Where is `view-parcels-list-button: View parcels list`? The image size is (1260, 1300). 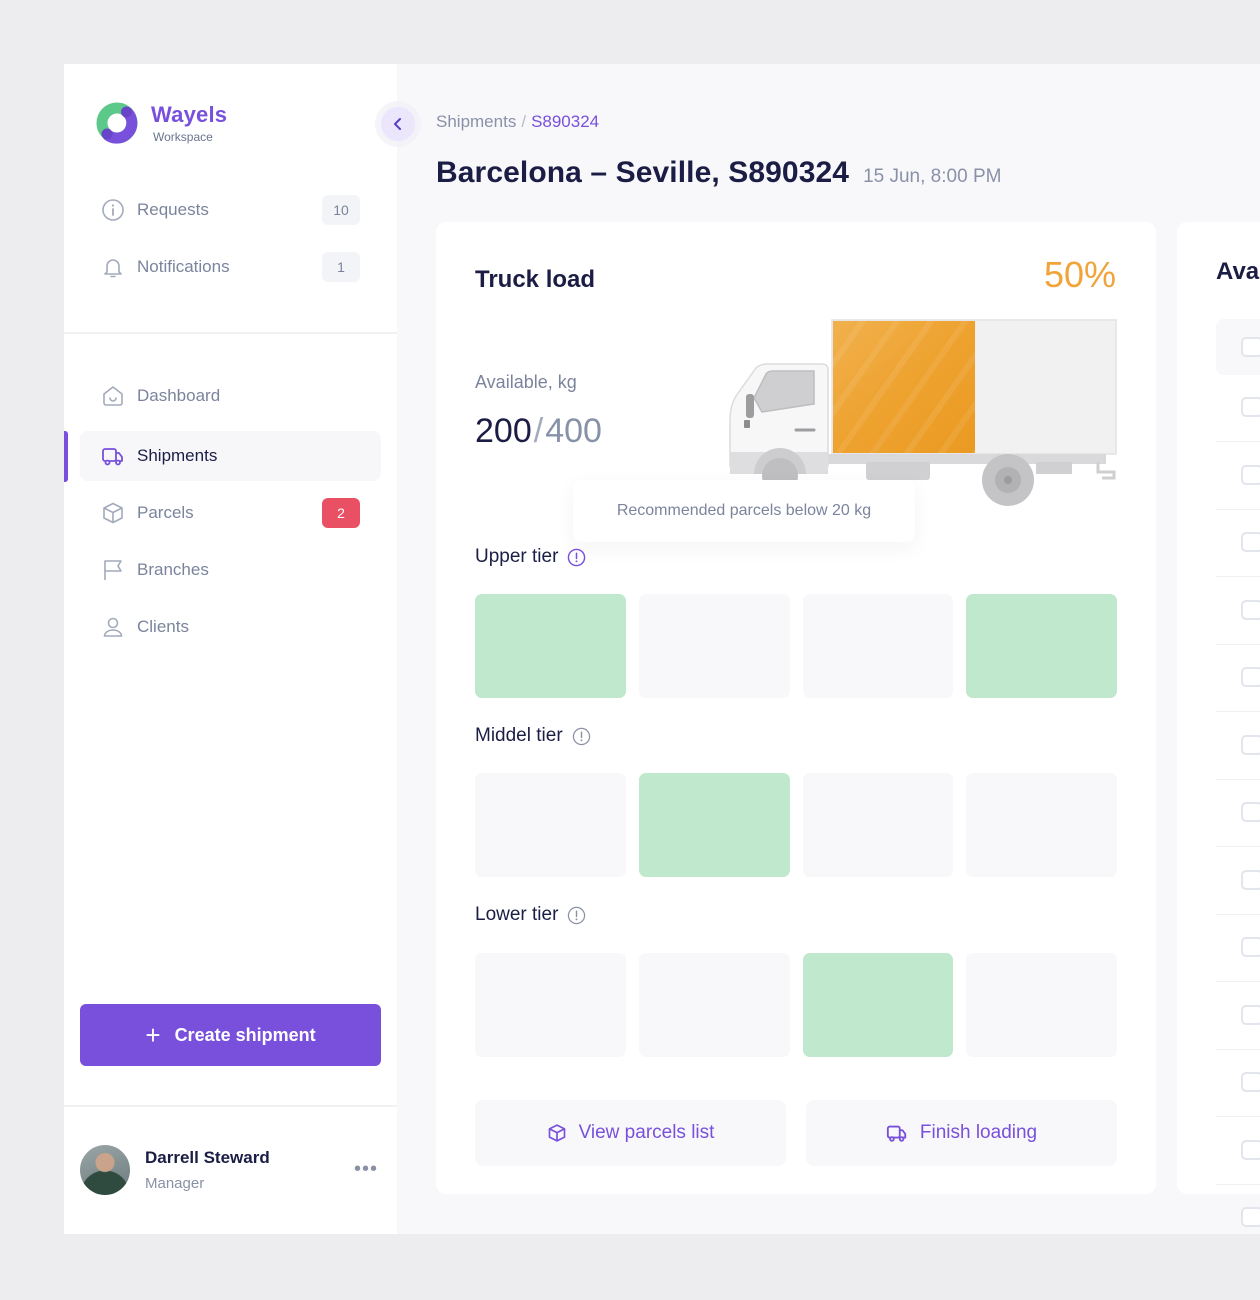
view-parcels-list-button: View parcels list is located at coordinates (630, 1133).